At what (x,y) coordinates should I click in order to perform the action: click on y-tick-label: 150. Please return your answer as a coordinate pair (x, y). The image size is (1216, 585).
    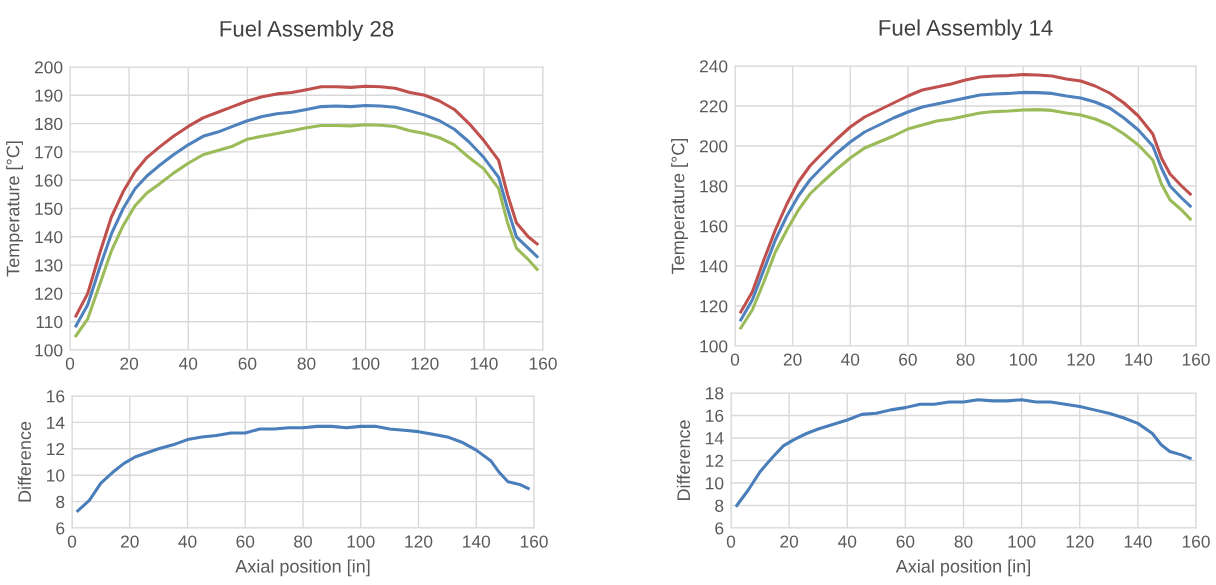
    Looking at the image, I should click on (49, 208).